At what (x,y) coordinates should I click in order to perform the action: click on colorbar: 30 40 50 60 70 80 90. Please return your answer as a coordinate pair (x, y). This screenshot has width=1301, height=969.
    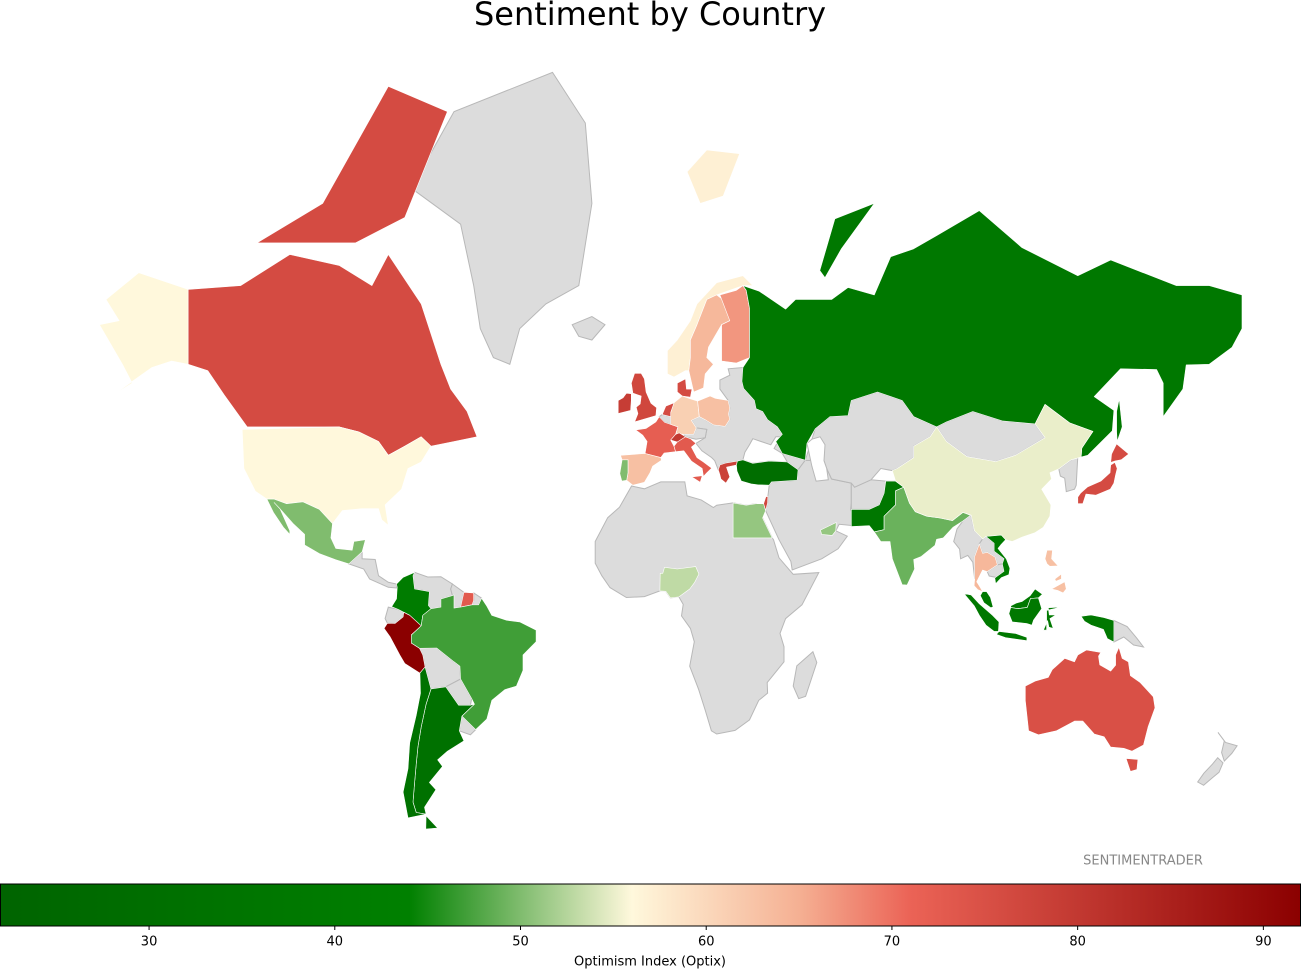
    Looking at the image, I should click on (650, 916).